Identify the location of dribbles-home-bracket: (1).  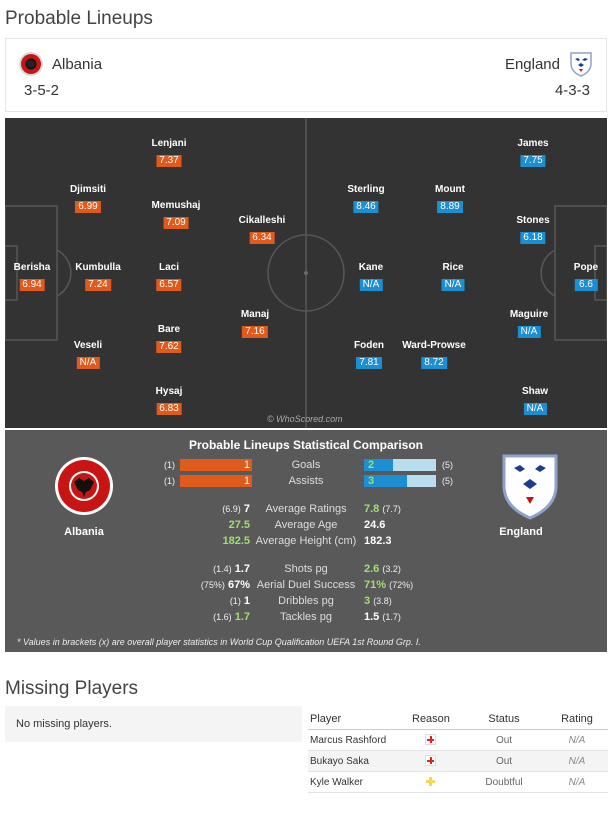
(235, 601).